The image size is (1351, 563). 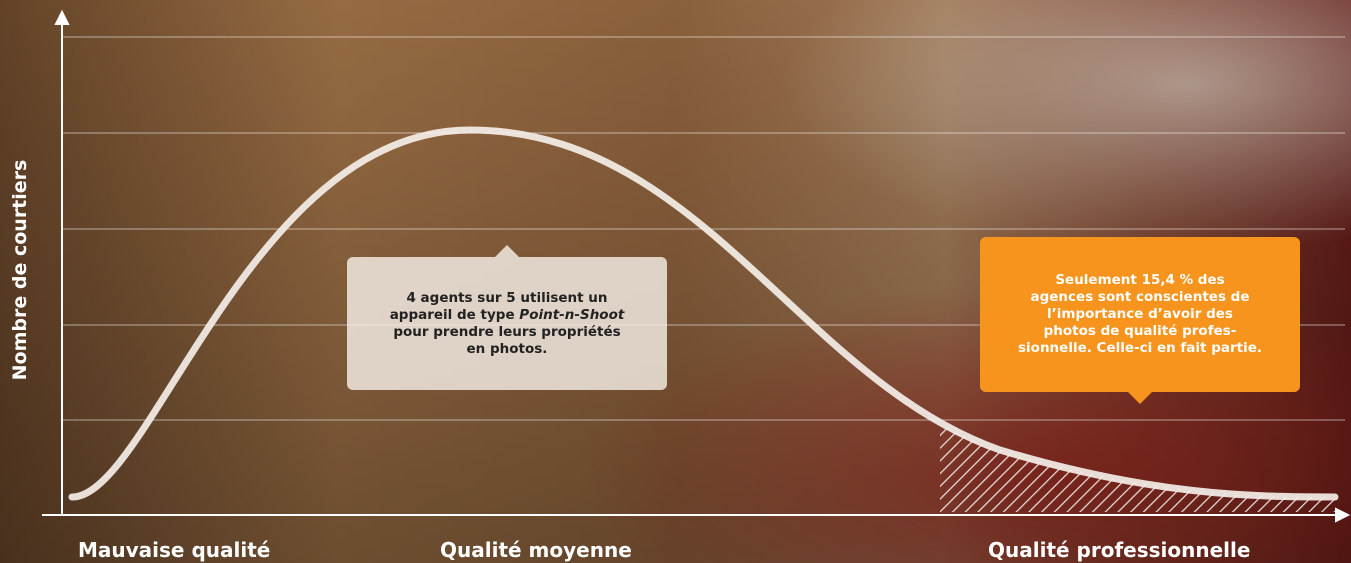 I want to click on callout-line: en photos., so click(x=507, y=348).